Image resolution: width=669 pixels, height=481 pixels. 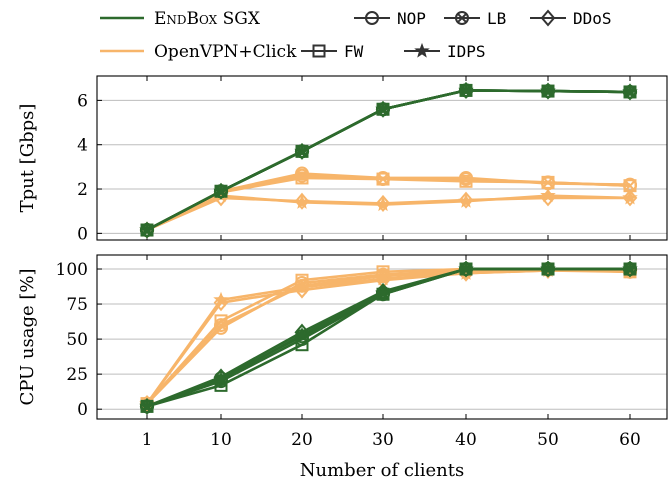 I want to click on y-axis-label: Tput [Gbps], so click(x=27, y=158).